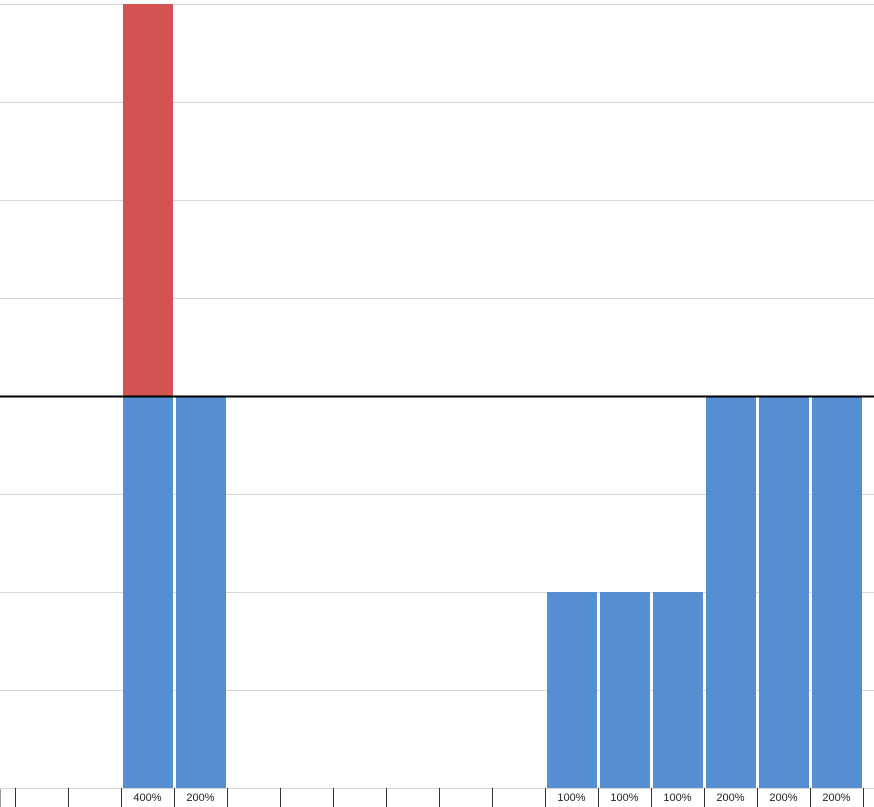 Image resolution: width=874 pixels, height=807 pixels. Describe the element at coordinates (147, 798) in the screenshot. I see `total-label: 400%` at that location.